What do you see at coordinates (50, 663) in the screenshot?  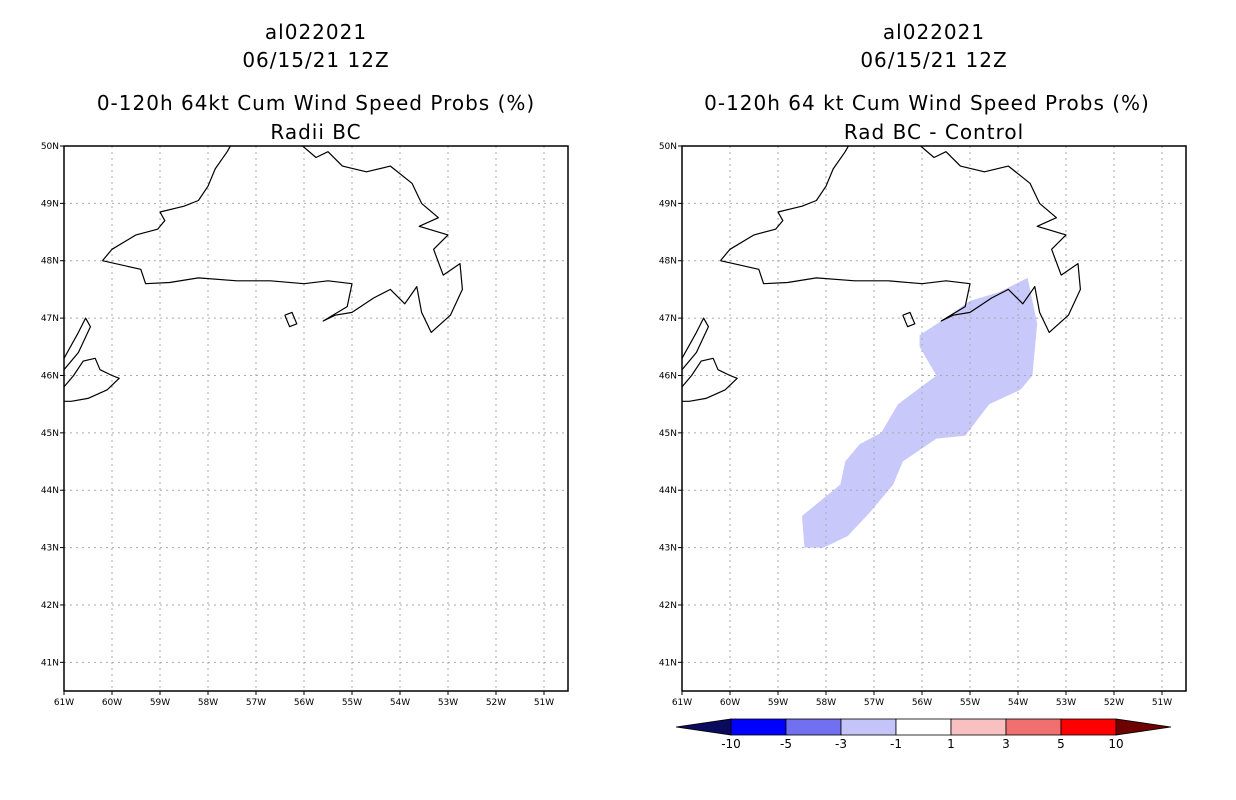 I see `left-lat-tick-label: 41N` at bounding box center [50, 663].